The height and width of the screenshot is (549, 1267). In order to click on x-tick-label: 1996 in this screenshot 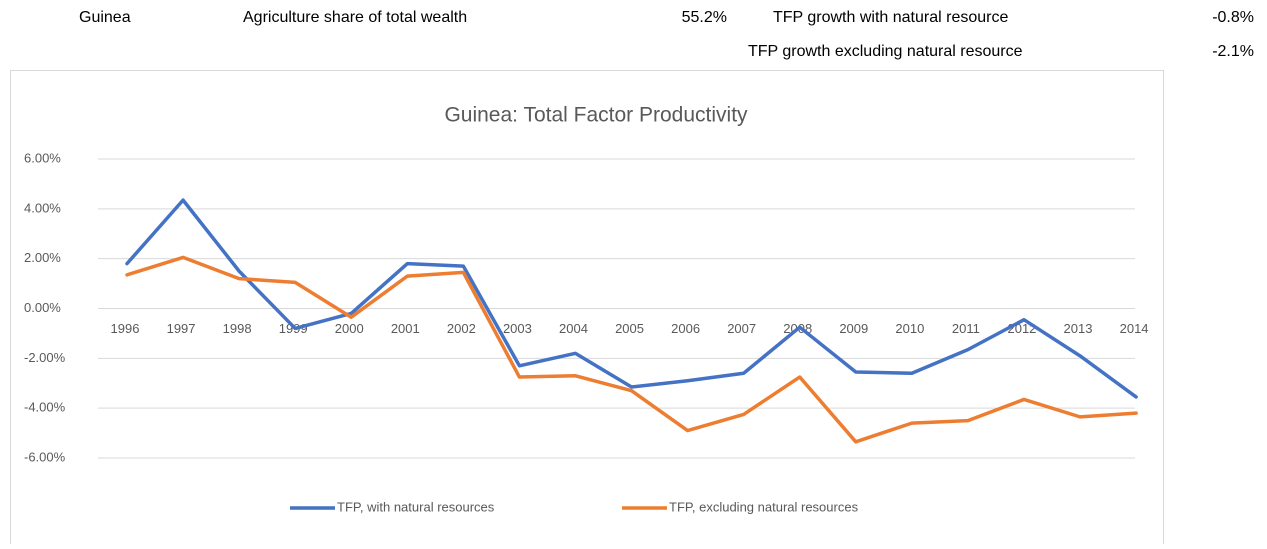, I will do `click(125, 328)`.